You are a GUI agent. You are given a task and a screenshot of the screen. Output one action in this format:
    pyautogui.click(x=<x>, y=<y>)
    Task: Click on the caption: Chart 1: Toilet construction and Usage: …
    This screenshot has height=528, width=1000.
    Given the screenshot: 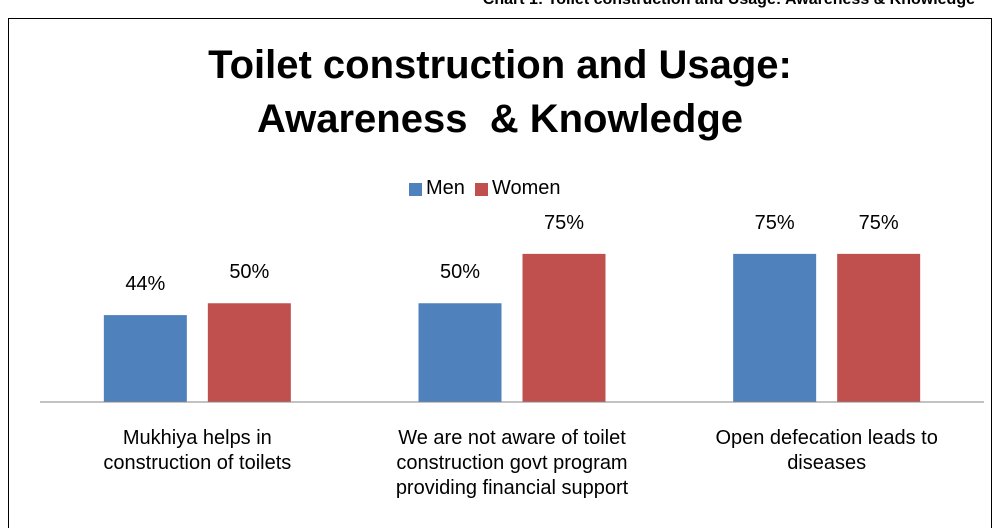 What is the action you would take?
    pyautogui.click(x=729, y=4)
    